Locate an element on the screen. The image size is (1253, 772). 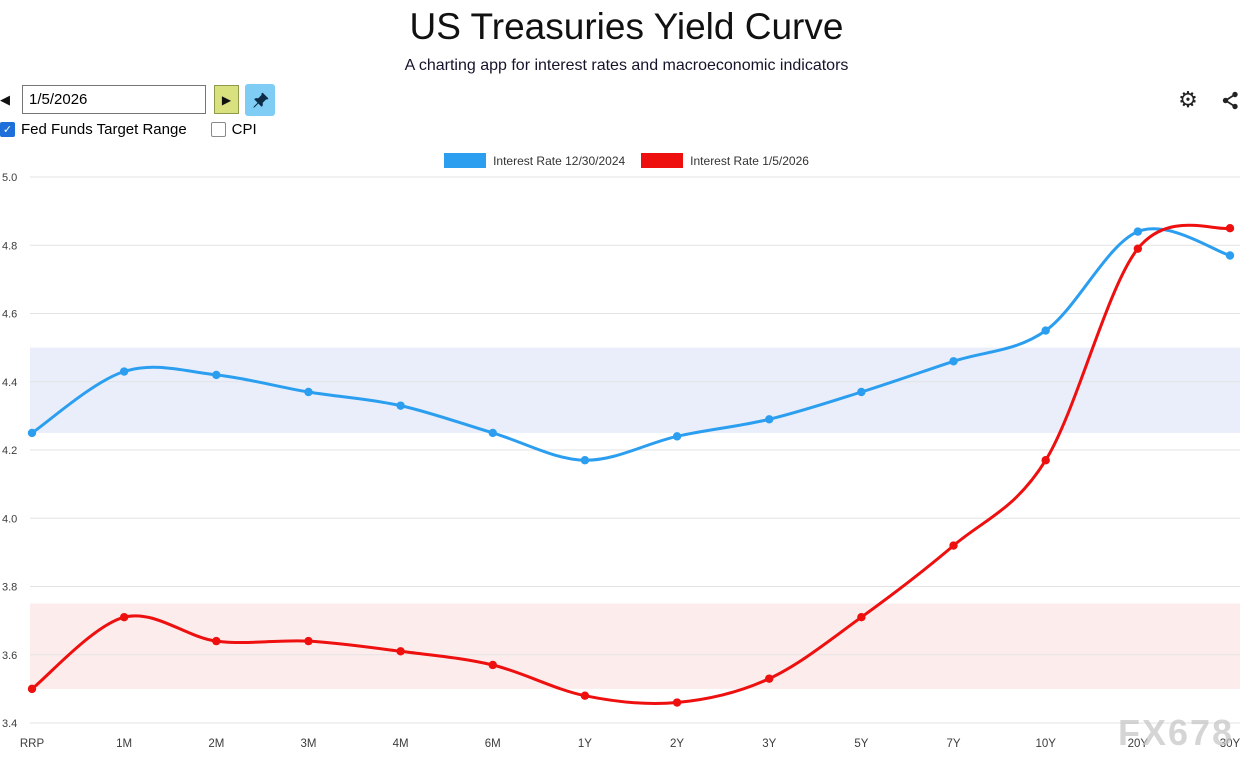
share-icon is located at coordinates (1230, 100).